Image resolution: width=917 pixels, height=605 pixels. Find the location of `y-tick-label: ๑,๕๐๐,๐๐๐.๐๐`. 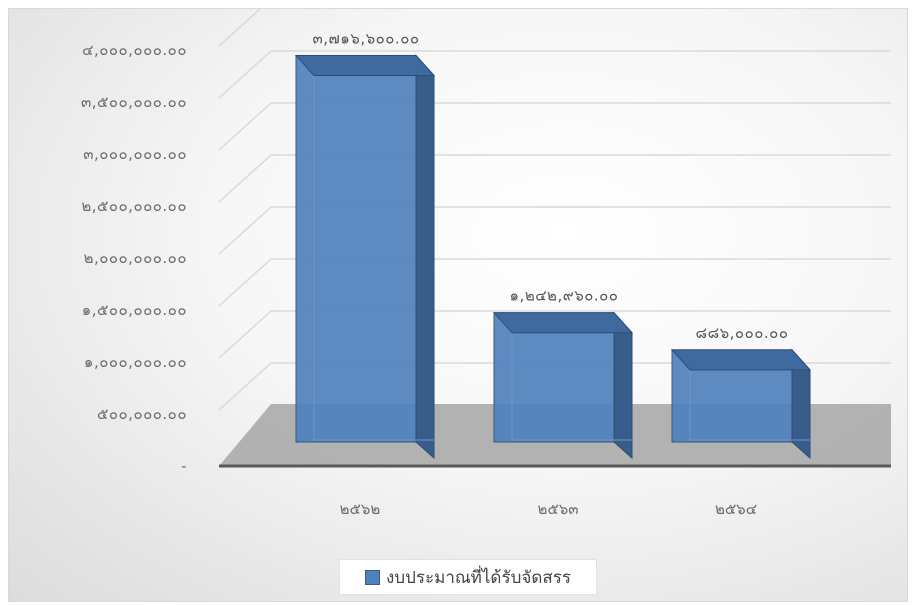

y-tick-label: ๑,๕๐๐,๐๐๐.๐๐ is located at coordinates (134, 310).